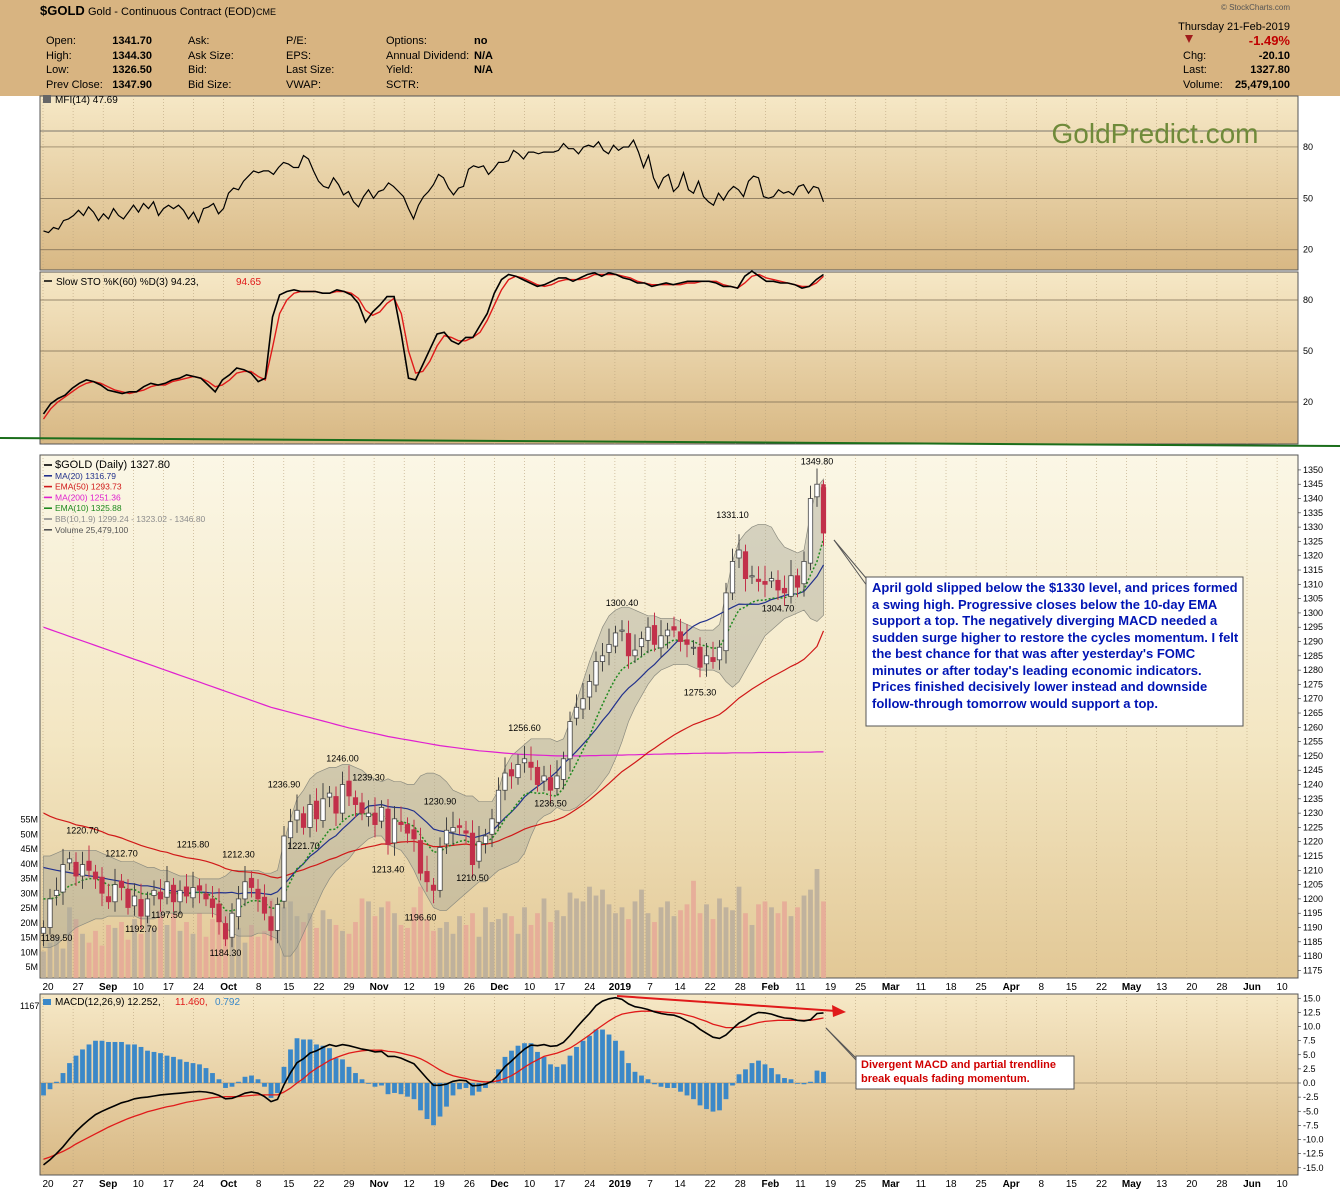  What do you see at coordinates (29, 820) in the screenshot?
I see `volume-tick-label: 55M` at bounding box center [29, 820].